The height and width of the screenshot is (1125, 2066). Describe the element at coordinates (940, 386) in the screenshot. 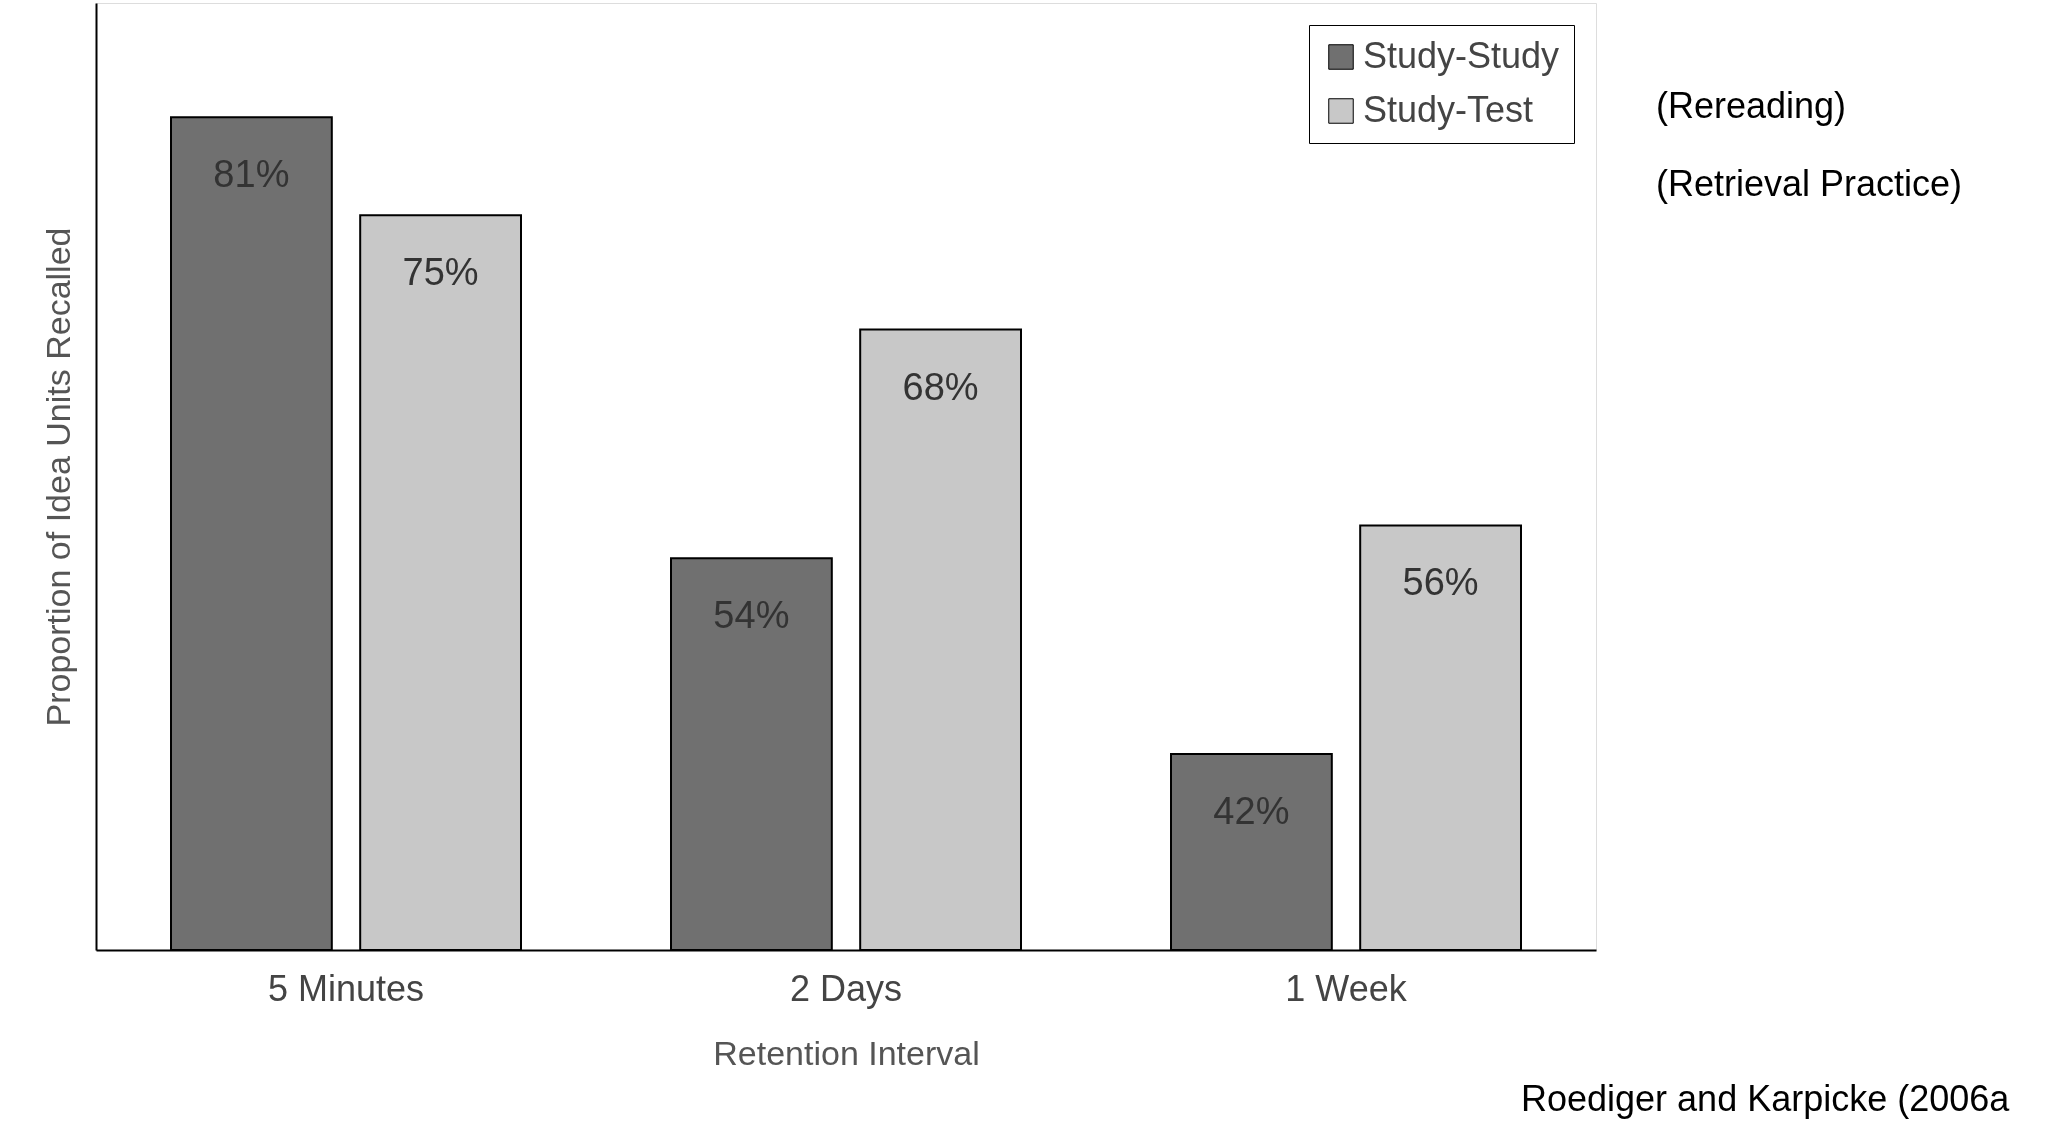

I see `data-label: 68%` at that location.